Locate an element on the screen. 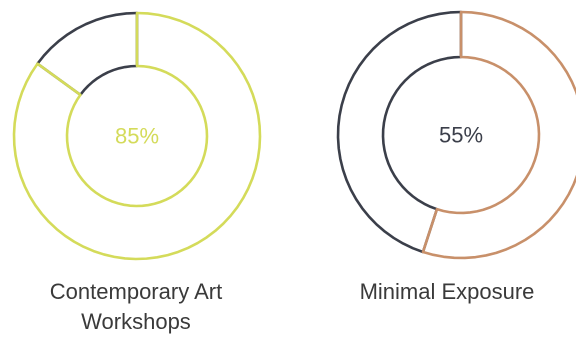 This screenshot has height=340, width=576. donut-caption-minimal-exposure: Minimal Exposure is located at coordinates (447, 292).